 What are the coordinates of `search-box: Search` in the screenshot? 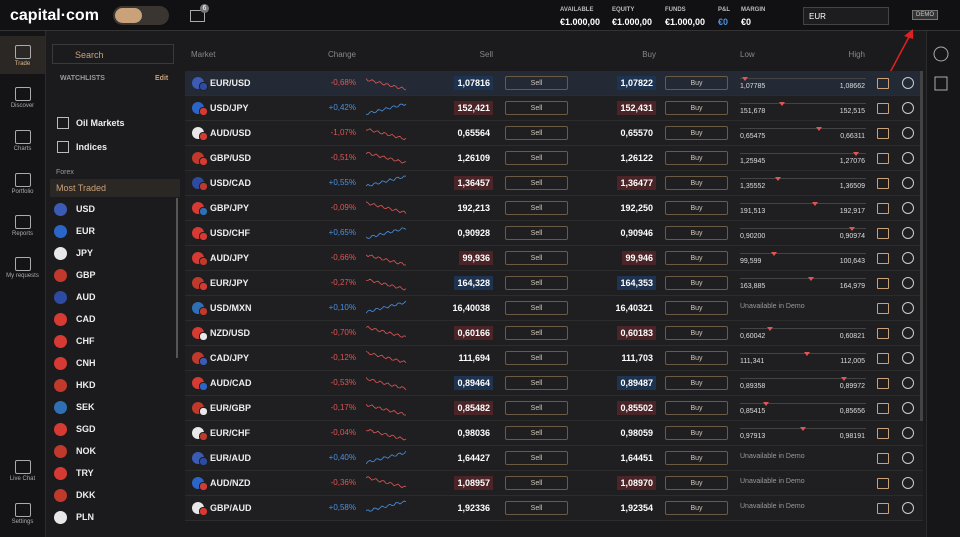 It's located at (113, 54).